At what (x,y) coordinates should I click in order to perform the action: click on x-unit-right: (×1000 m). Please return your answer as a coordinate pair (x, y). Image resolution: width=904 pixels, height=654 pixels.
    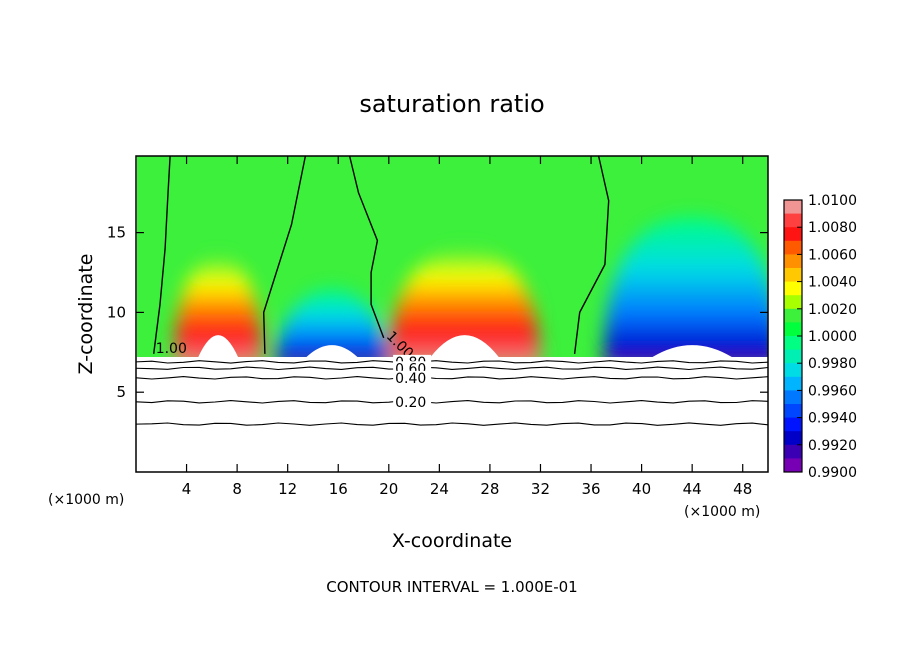
    Looking at the image, I should click on (722, 512).